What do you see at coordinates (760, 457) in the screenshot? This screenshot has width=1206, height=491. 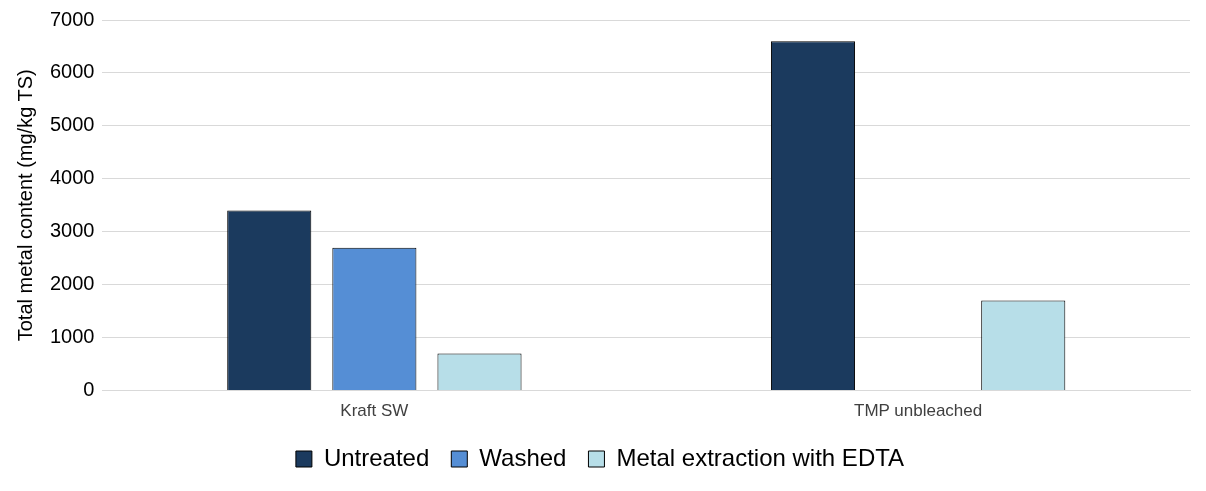 I see `legend-label: Metal extraction with EDTA` at bounding box center [760, 457].